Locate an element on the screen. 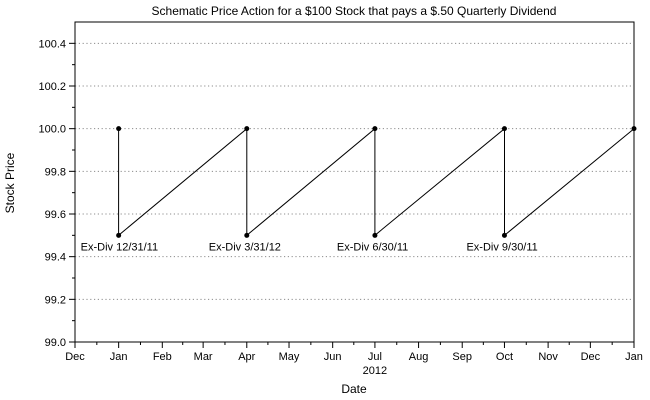 The height and width of the screenshot is (400, 650). y-tick-label: 99.8 is located at coordinates (55, 172).